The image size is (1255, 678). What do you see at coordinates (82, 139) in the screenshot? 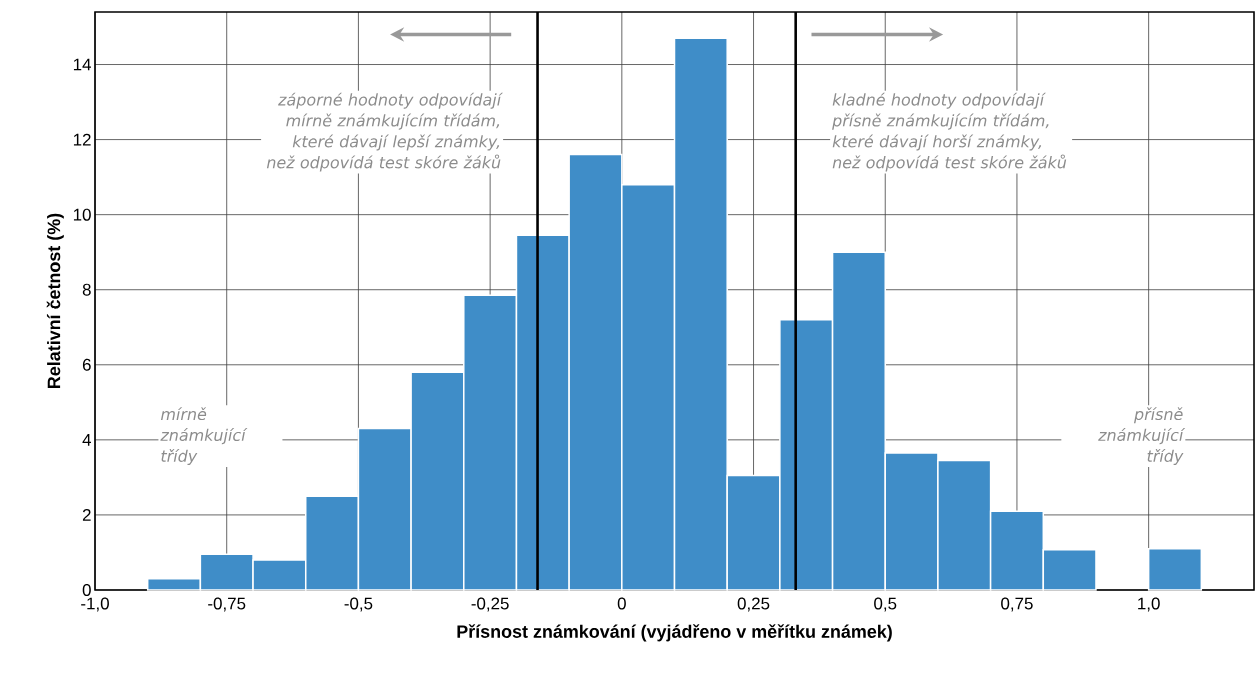
I see `y-tick-label: 12` at bounding box center [82, 139].